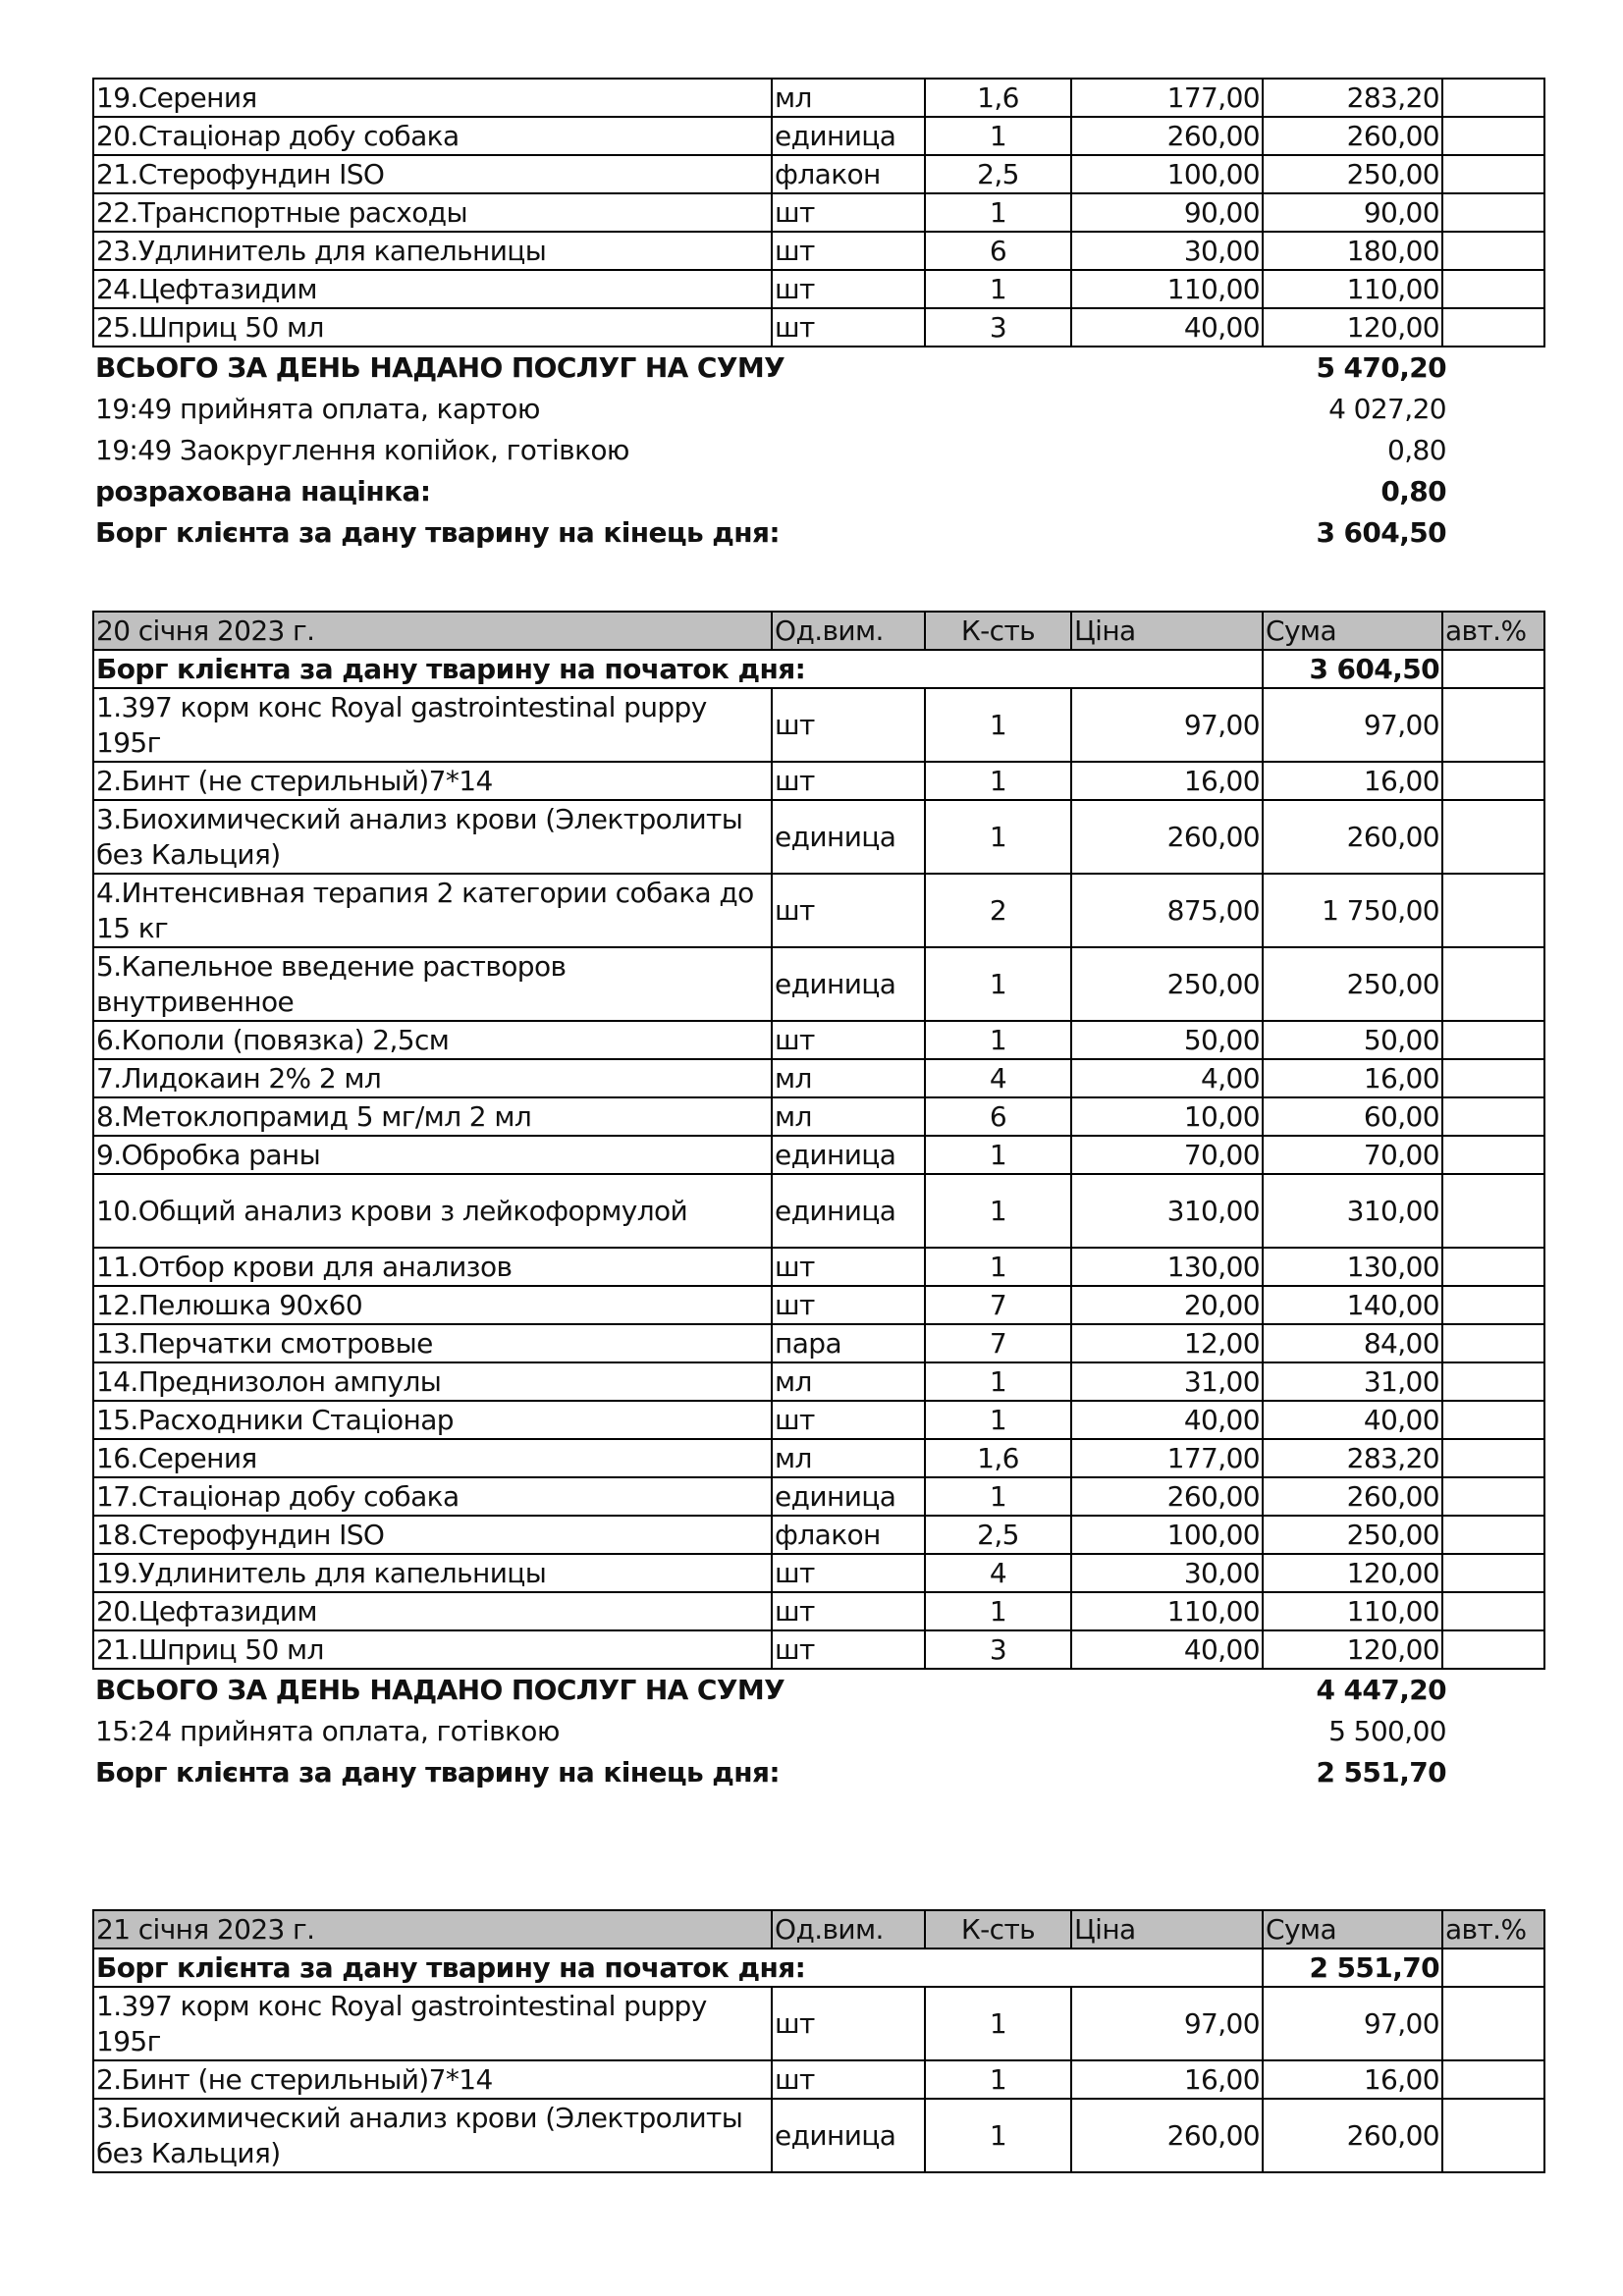  What do you see at coordinates (433, 1116) in the screenshot?
I see `item-name: 8.Метоклопрамид 5 мг/мл 2 мл` at bounding box center [433, 1116].